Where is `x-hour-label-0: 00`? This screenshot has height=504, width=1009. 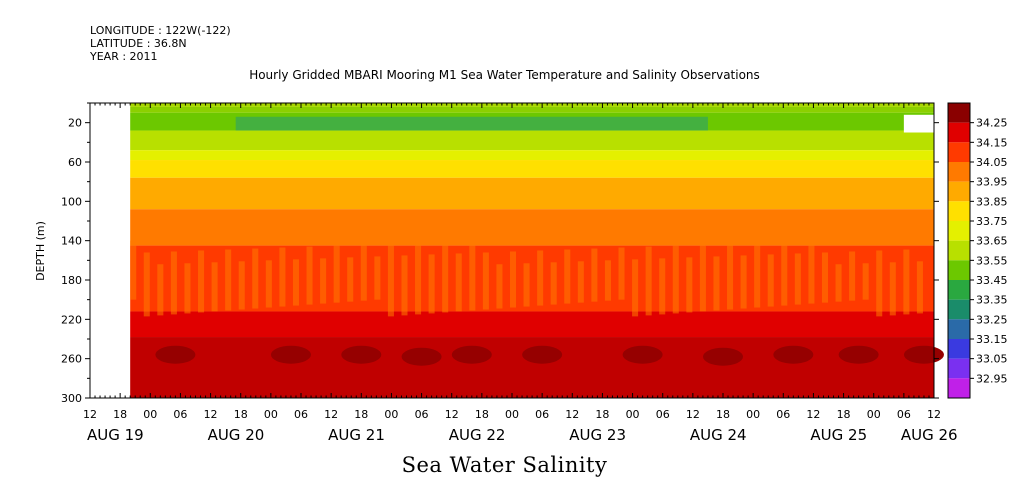
x-hour-label-0: 00 is located at coordinates (150, 414).